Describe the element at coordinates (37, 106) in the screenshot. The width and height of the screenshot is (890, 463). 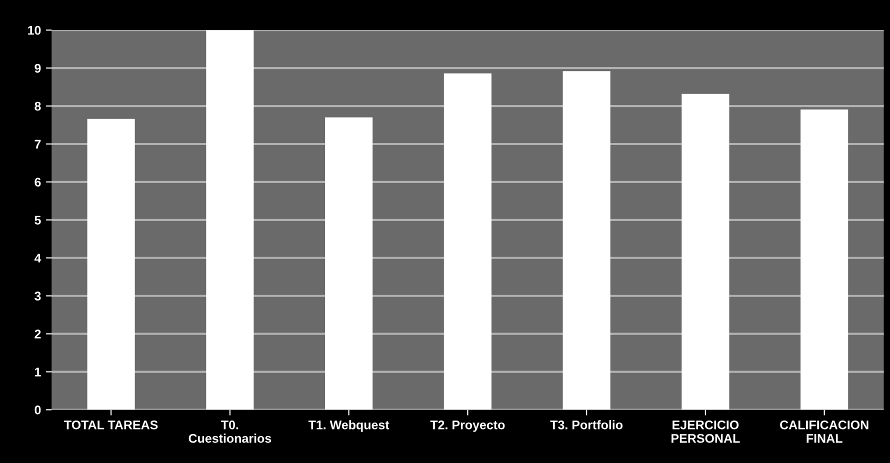
I see `y-tick-label: 8` at that location.